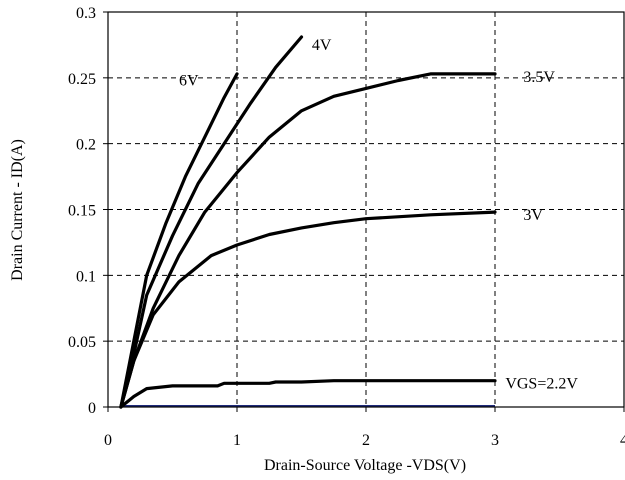  I want to click on y-axis-title: Drain Current - ID(A), so click(17, 210).